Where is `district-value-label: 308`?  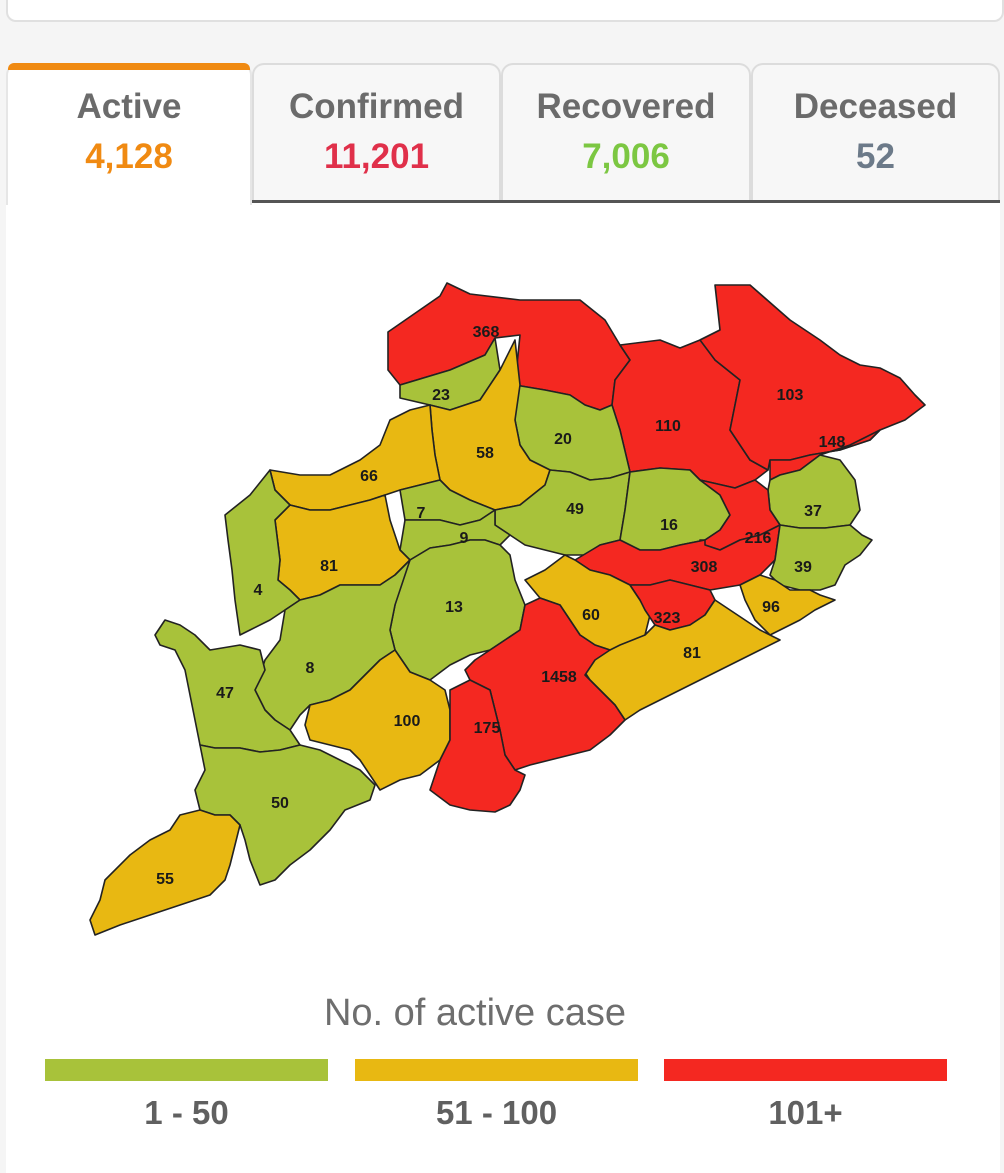
district-value-label: 308 is located at coordinates (704, 567).